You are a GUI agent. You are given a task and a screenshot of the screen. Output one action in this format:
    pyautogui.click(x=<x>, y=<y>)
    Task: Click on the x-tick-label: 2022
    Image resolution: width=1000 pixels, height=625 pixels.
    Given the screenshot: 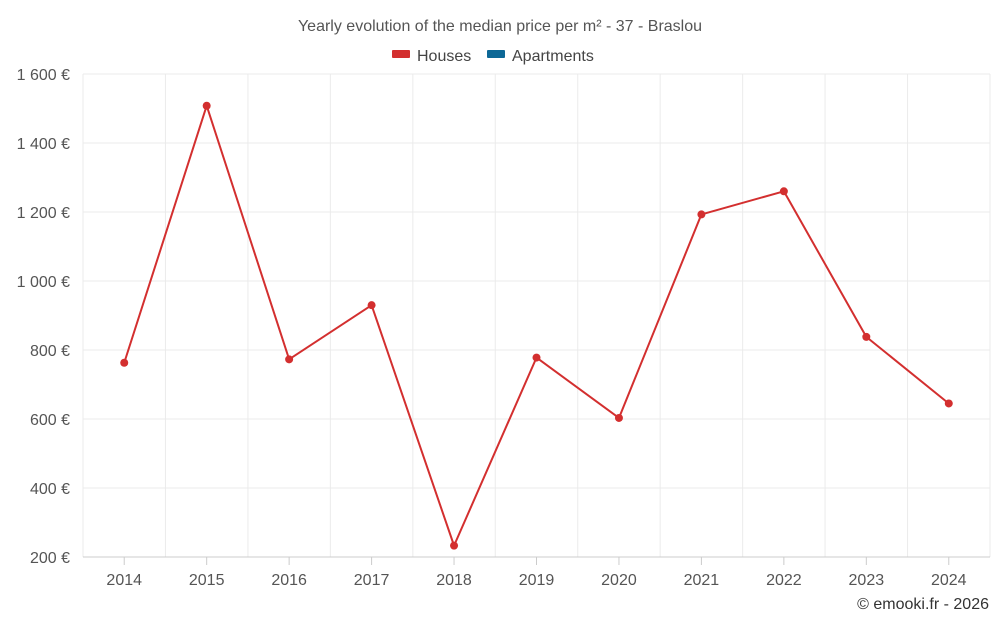 What is the action you would take?
    pyautogui.click(x=784, y=580)
    